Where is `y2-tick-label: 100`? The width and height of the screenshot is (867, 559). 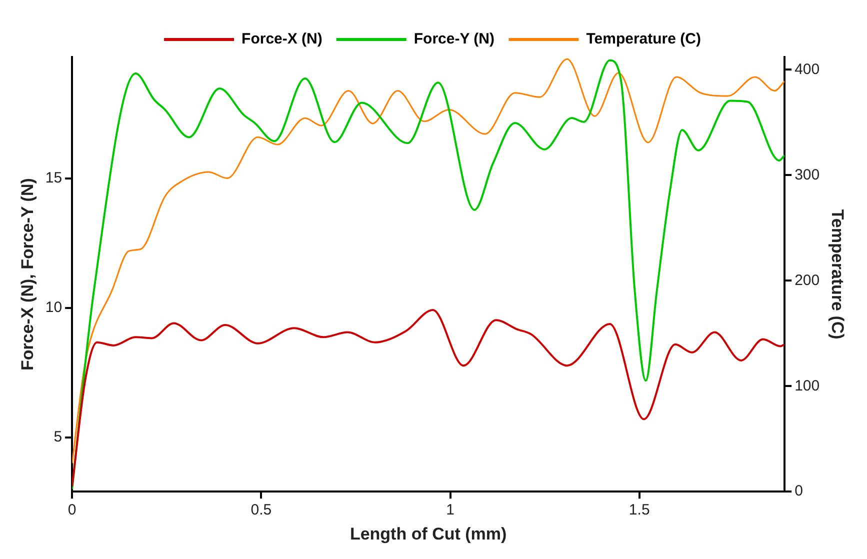 y2-tick-label: 100 is located at coordinates (807, 385).